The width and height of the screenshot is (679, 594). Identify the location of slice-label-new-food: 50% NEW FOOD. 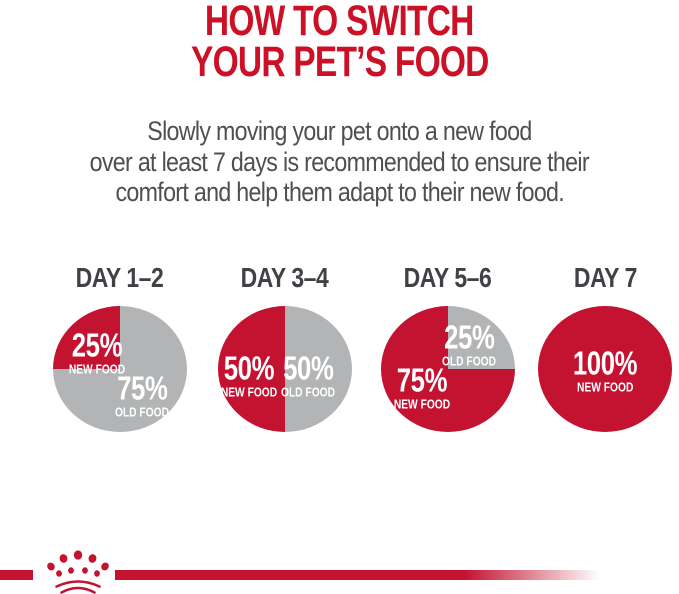
(249, 375).